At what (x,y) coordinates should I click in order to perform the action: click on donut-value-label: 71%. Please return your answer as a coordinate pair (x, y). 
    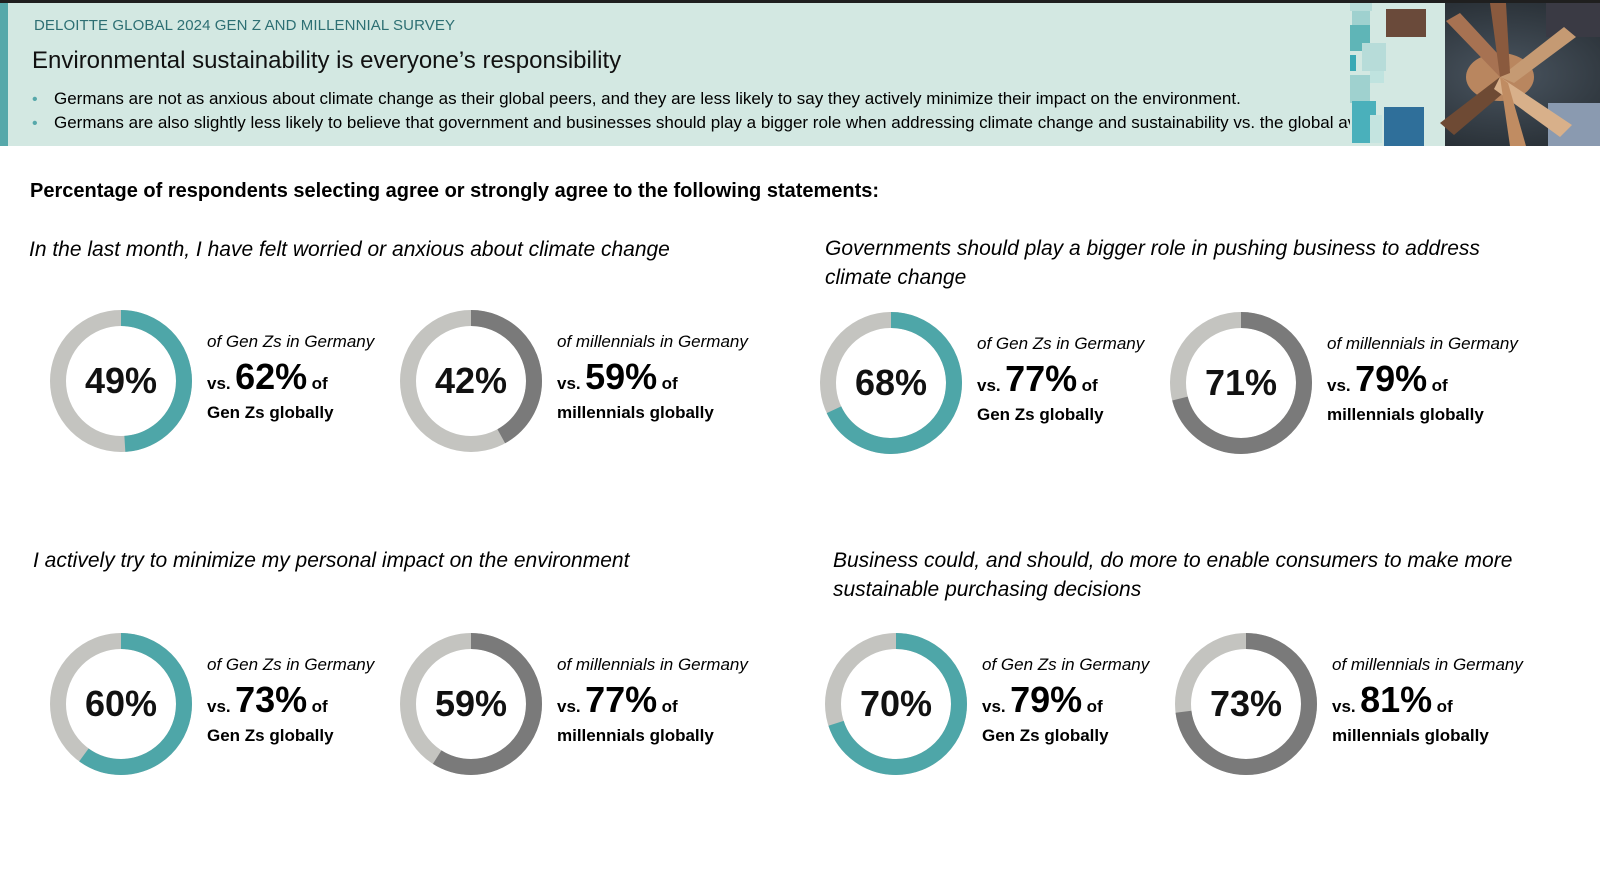
    Looking at the image, I should click on (1241, 382).